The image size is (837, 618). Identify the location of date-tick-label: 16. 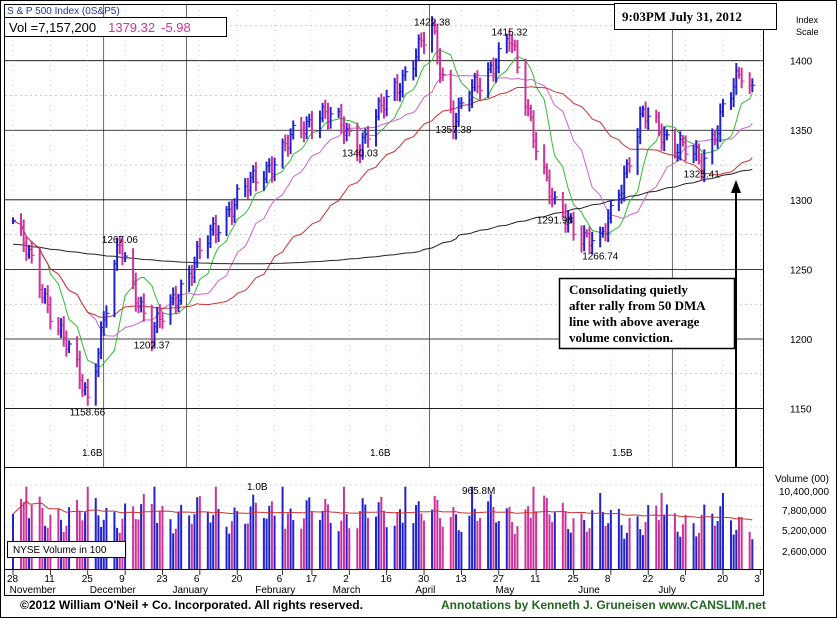
(387, 579).